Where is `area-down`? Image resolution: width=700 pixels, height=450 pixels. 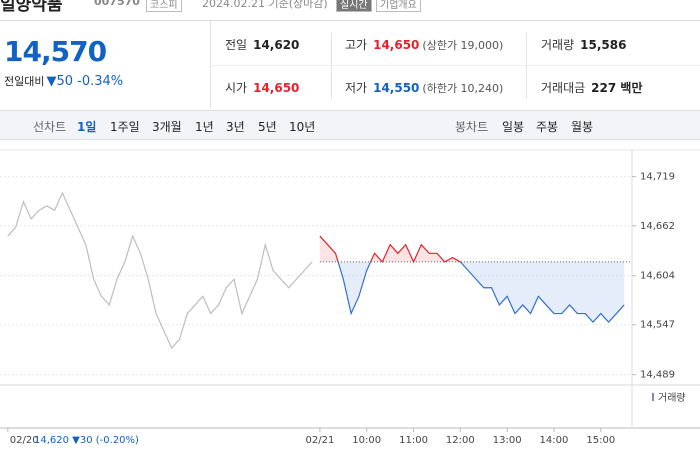 area-down is located at coordinates (472, 292).